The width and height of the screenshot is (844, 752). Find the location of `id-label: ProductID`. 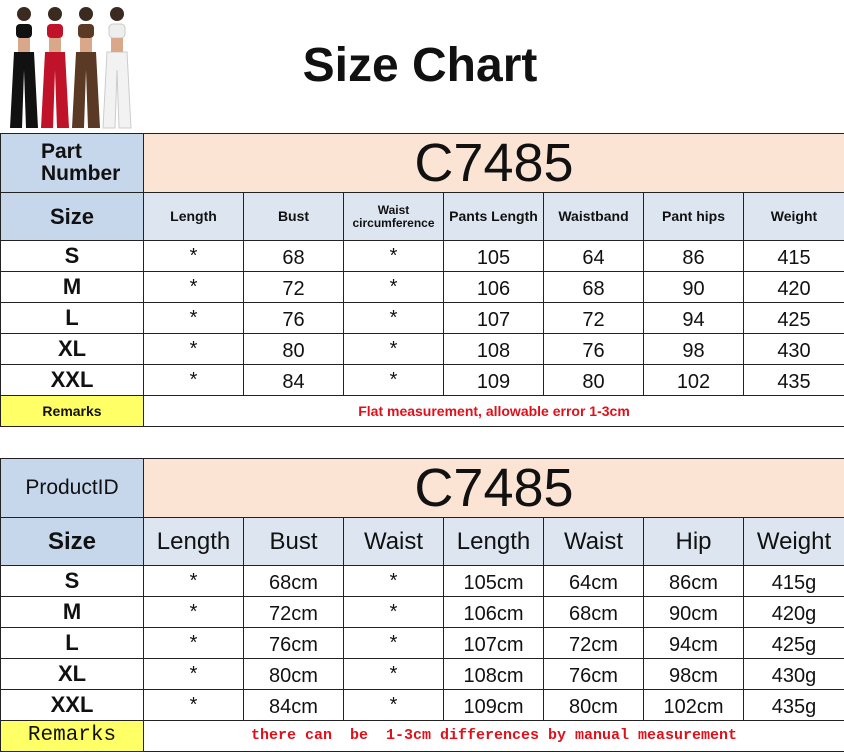

id-label: ProductID is located at coordinates (72, 488).